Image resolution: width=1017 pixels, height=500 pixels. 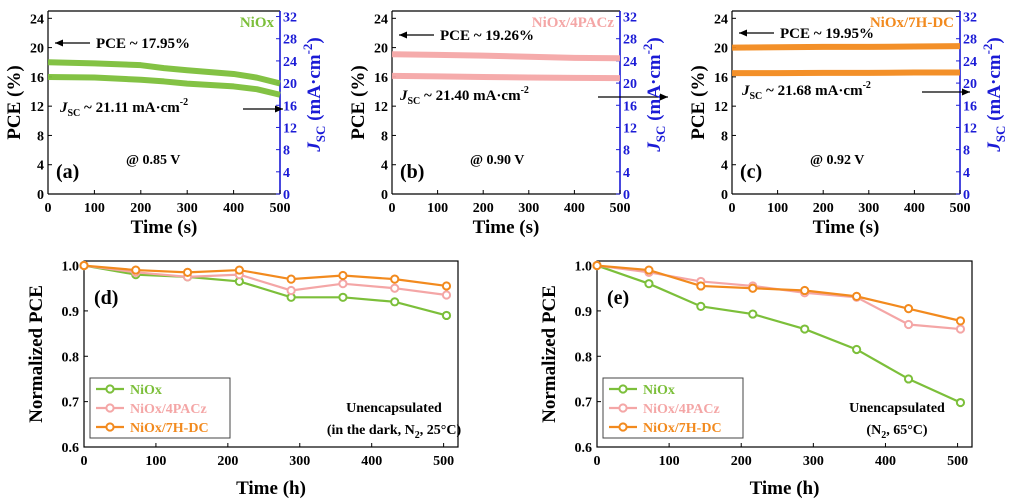 What do you see at coordinates (286, 195) in the screenshot?
I see `y2-tick-label: 0` at bounding box center [286, 195].